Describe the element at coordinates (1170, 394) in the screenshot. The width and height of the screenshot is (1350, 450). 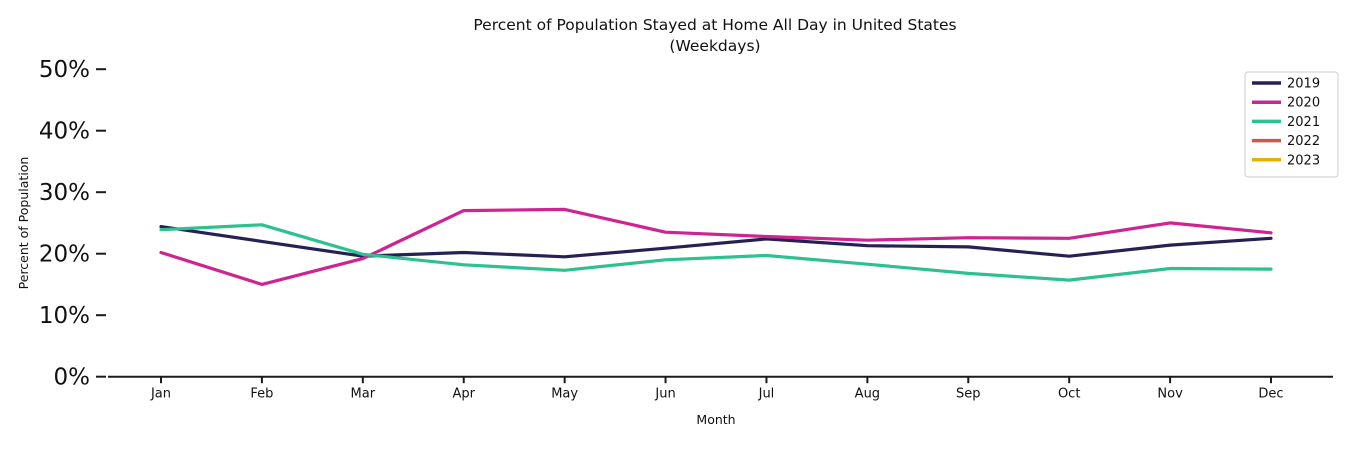
I see `x-tick-label: Nov` at that location.